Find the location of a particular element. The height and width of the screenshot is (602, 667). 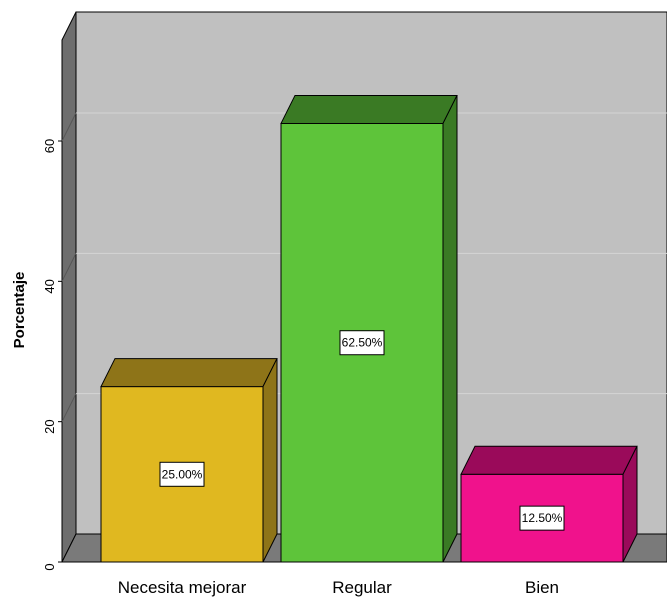

data-label: 62.50% is located at coordinates (362, 343).